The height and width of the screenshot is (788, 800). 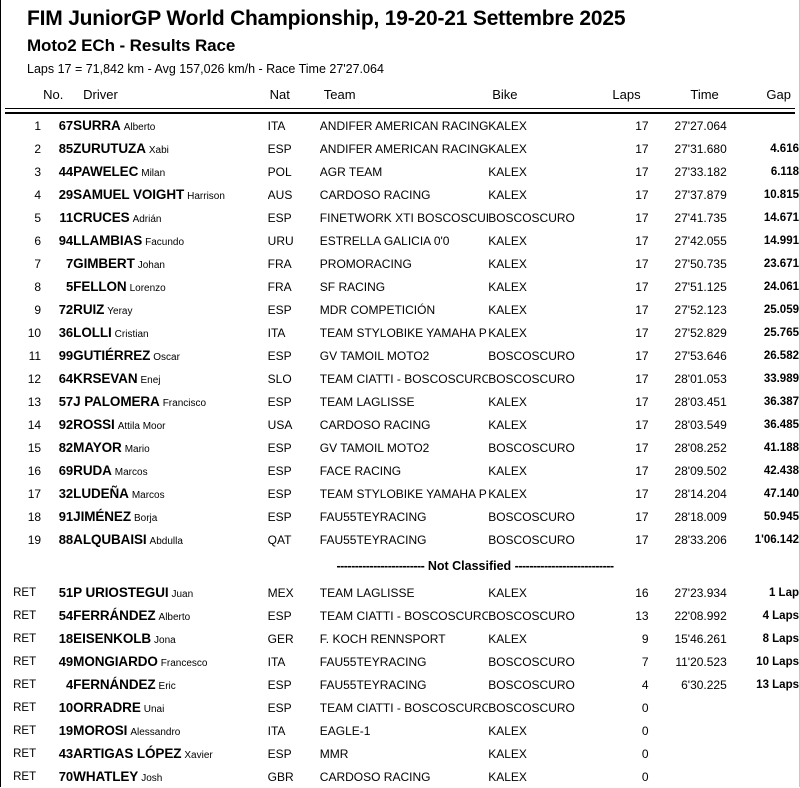 I want to click on cell-team: ESTRELLA GALICIA 0'0, so click(x=384, y=240).